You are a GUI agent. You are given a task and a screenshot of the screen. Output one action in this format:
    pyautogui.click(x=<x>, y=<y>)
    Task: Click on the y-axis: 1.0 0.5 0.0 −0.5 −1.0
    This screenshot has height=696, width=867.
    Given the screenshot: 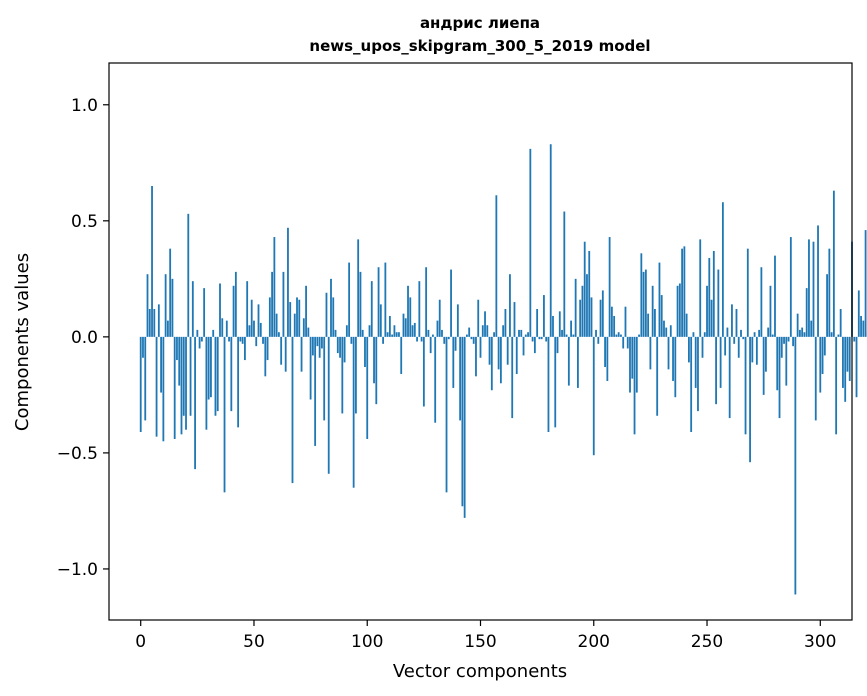 What is the action you would take?
    pyautogui.click(x=83, y=338)
    